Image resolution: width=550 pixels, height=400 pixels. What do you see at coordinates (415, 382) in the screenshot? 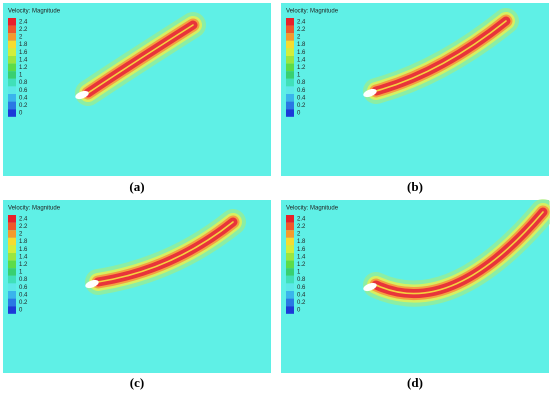
I see `panel-caption: (d)` at bounding box center [415, 382].